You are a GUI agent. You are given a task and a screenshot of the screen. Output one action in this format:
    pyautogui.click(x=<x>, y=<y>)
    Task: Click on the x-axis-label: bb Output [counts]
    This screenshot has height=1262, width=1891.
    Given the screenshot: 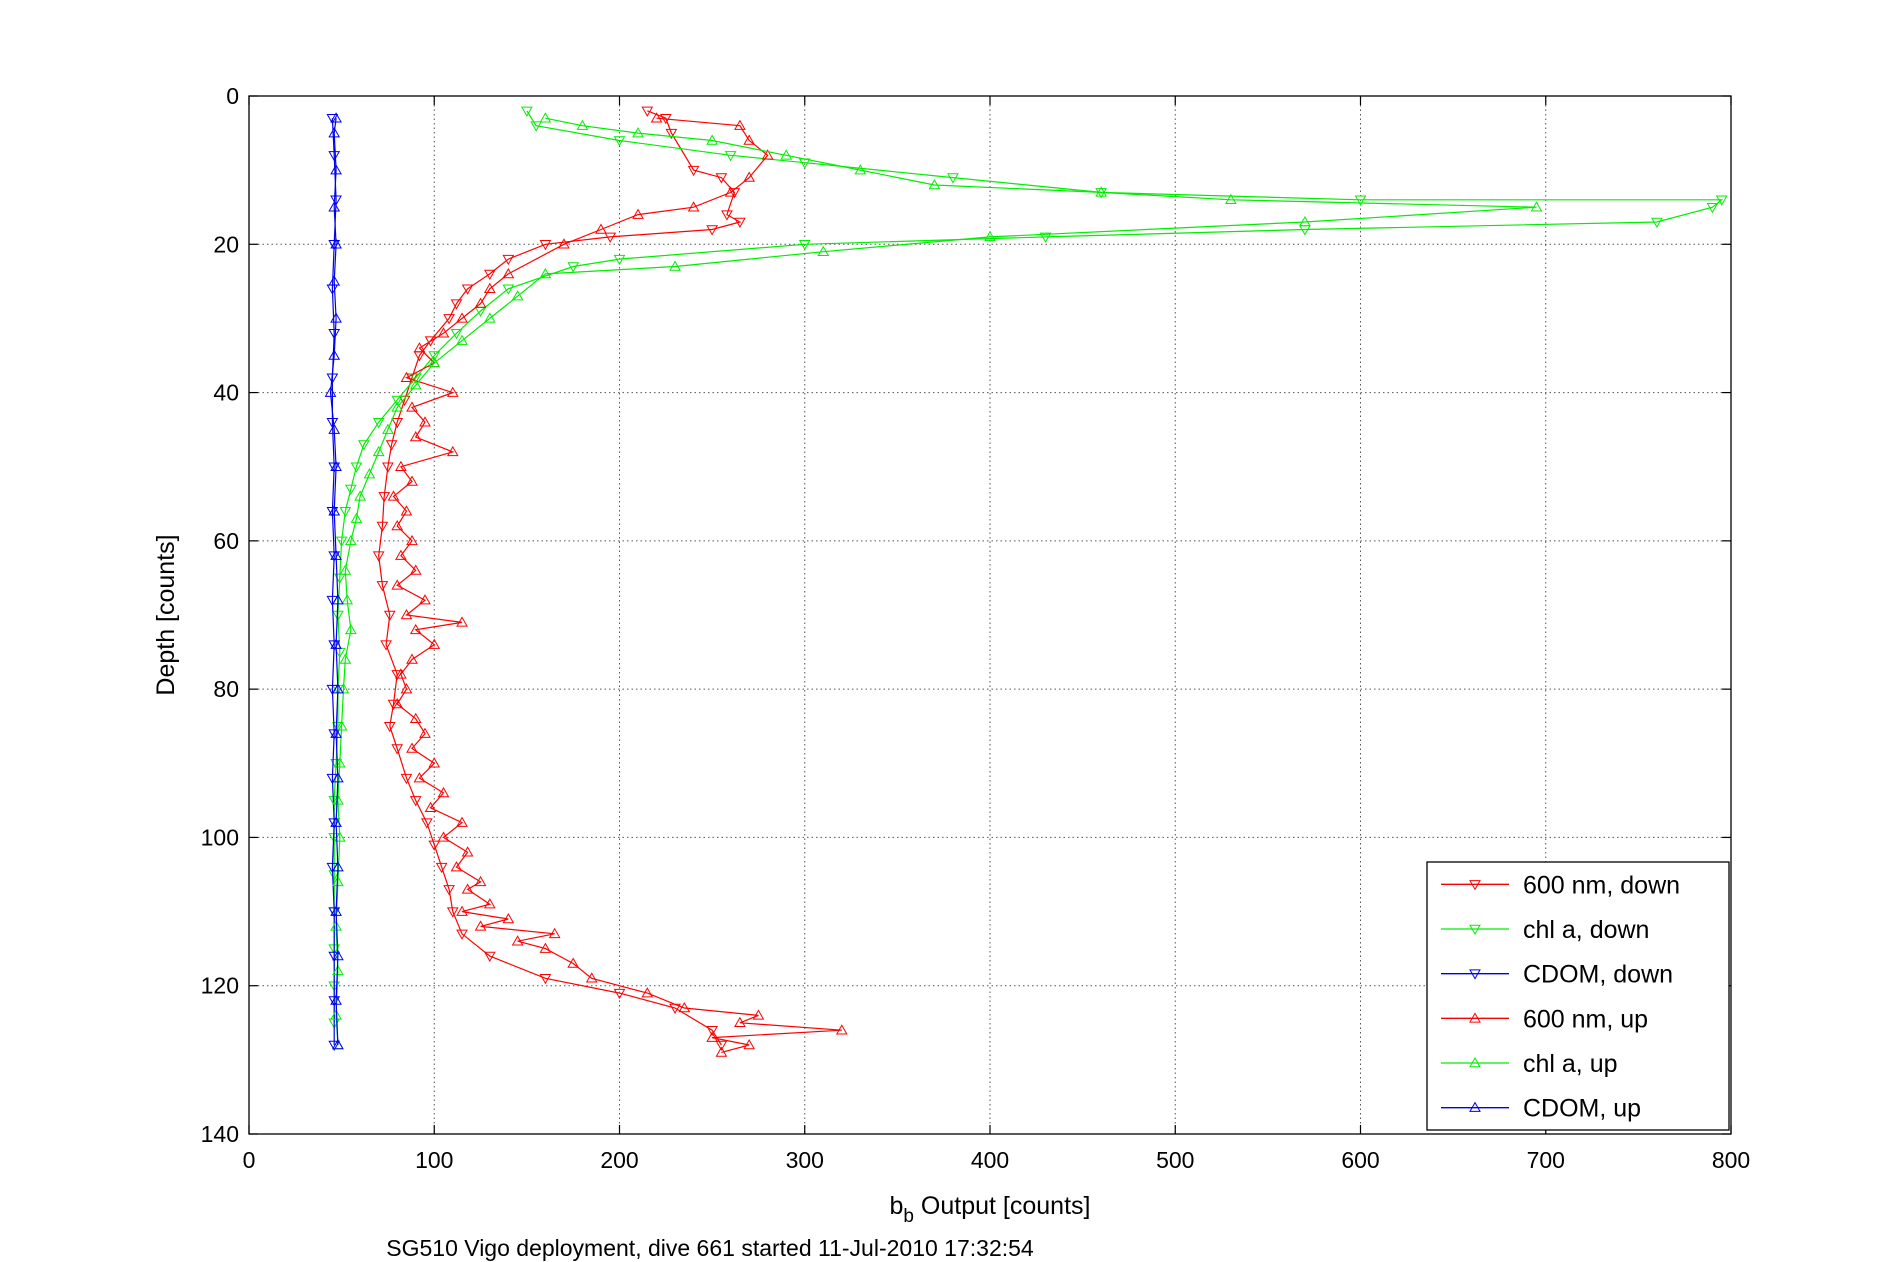 What is the action you would take?
    pyautogui.click(x=990, y=1209)
    